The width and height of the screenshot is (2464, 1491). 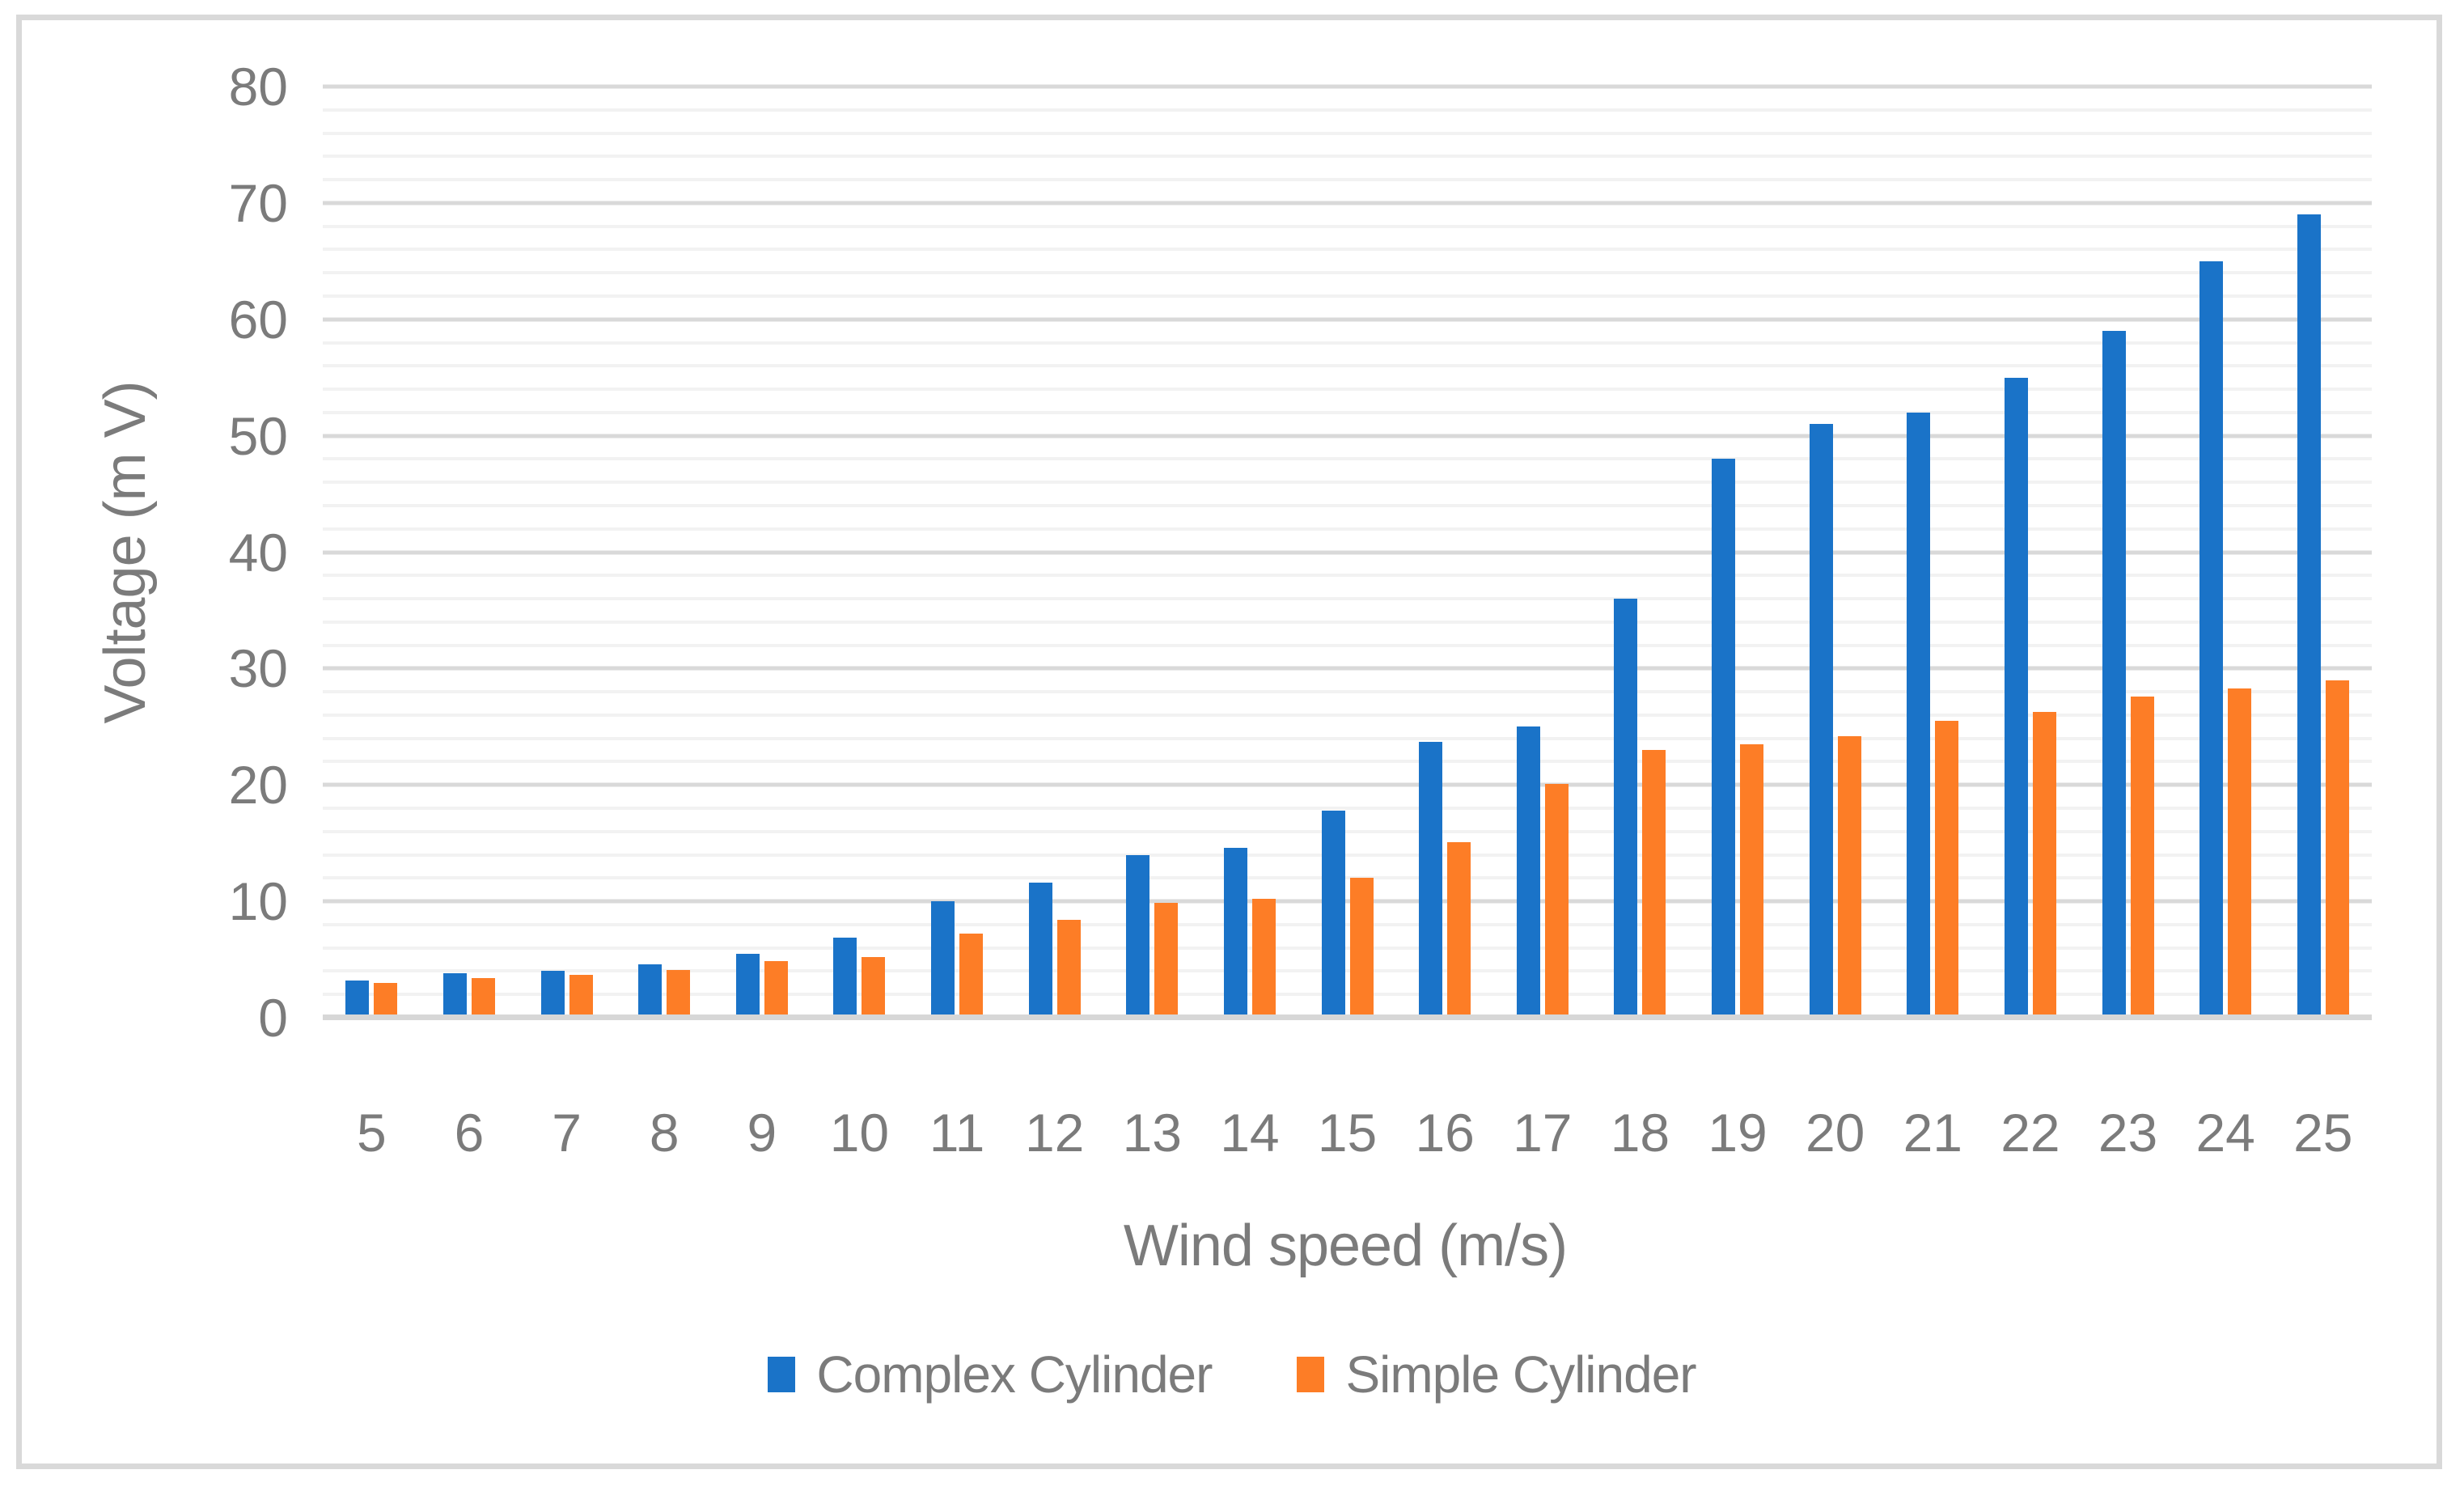 What do you see at coordinates (859, 1133) in the screenshot?
I see `x-tick-label: 10` at bounding box center [859, 1133].